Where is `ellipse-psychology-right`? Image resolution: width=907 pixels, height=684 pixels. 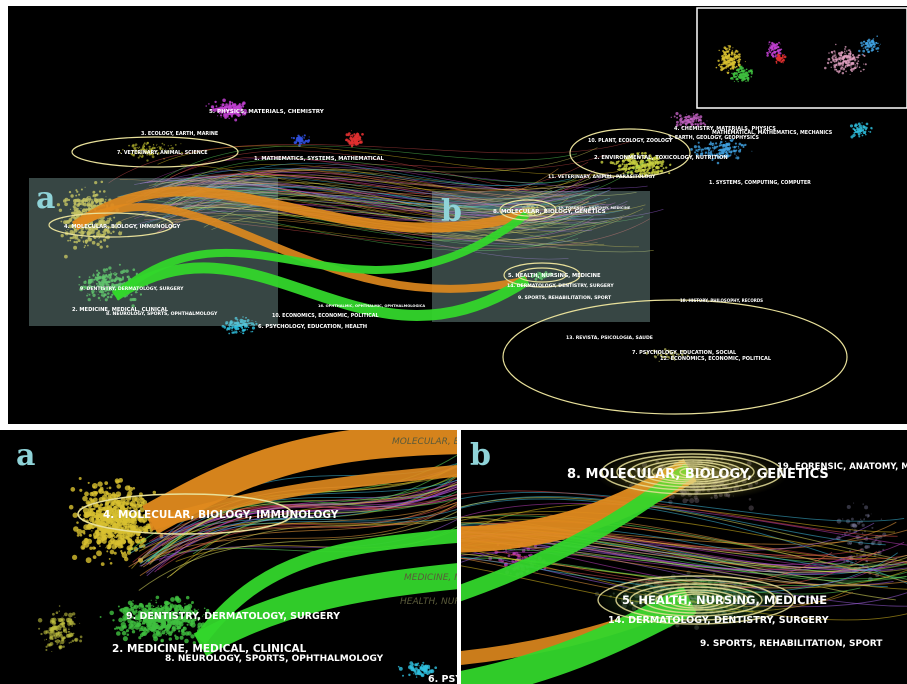 ellipse-psychology-right is located at coordinates (675, 357).